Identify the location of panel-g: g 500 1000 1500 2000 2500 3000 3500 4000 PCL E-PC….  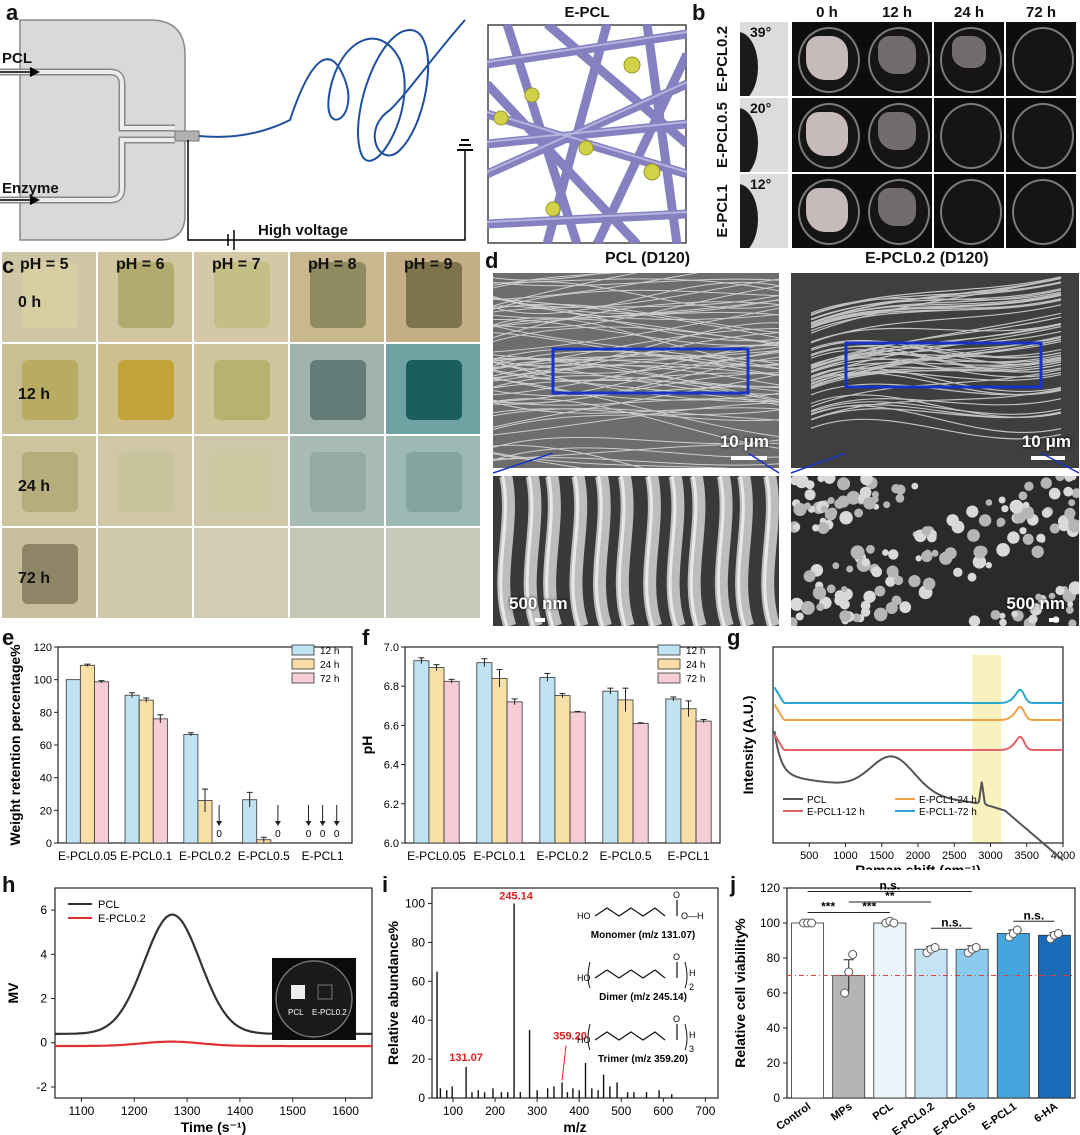
(902, 747).